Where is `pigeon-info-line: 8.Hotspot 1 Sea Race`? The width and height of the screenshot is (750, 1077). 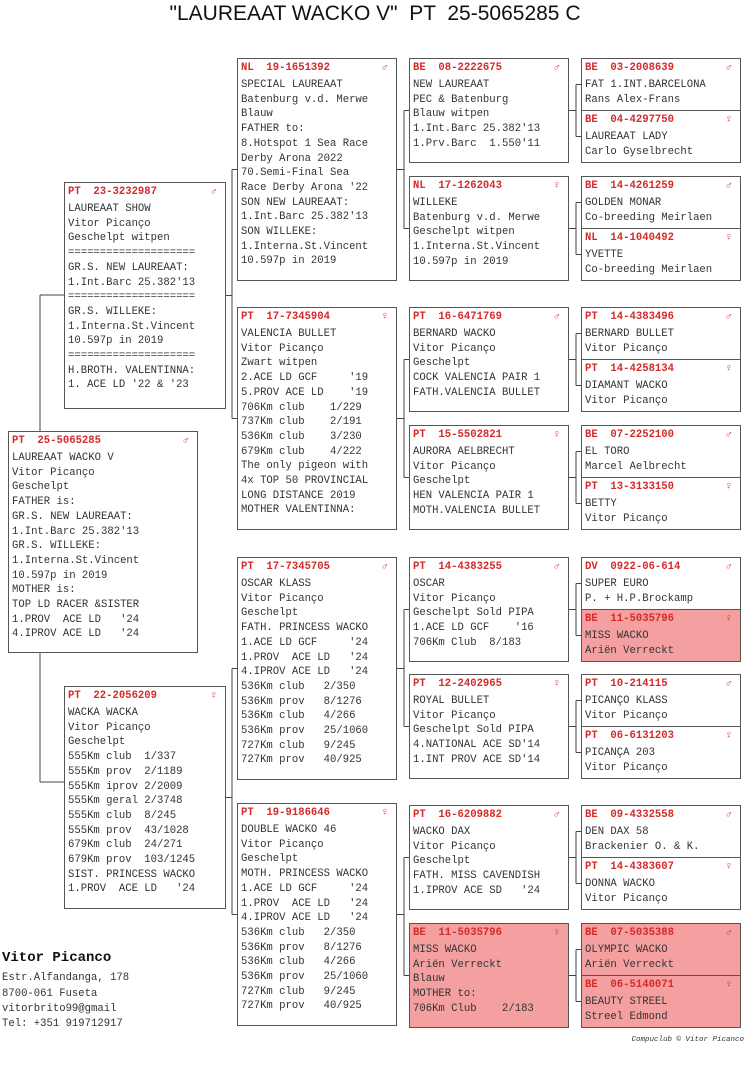
pigeon-info-line: 8.Hotspot 1 Sea Race is located at coordinates (305, 143).